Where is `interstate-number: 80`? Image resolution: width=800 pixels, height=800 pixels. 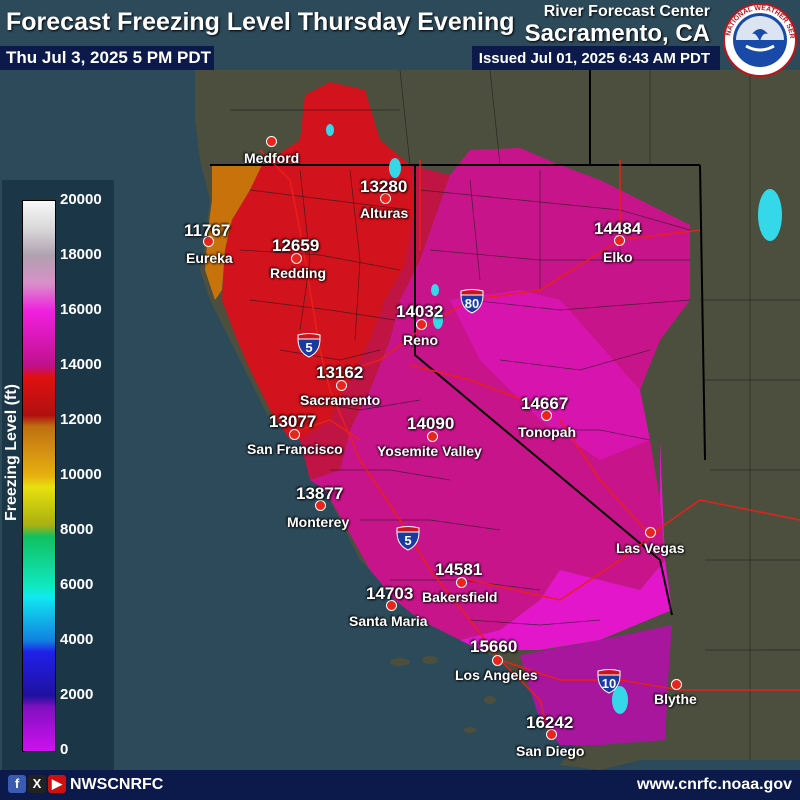
interstate-number: 80 is located at coordinates (472, 303).